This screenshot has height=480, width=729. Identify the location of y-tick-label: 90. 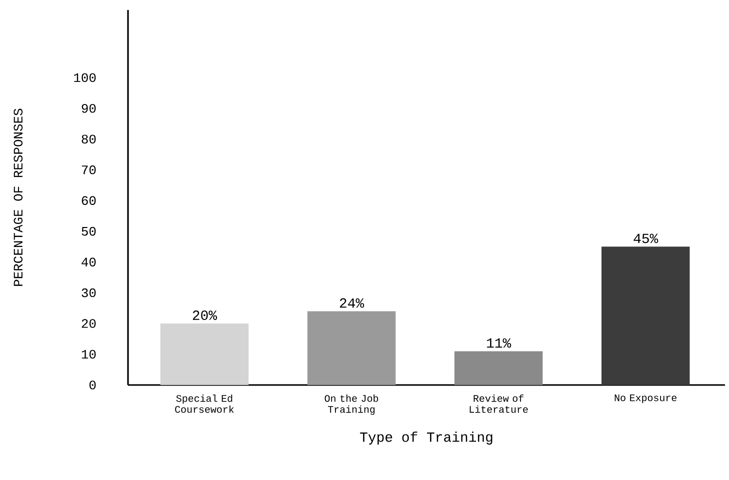
(89, 108).